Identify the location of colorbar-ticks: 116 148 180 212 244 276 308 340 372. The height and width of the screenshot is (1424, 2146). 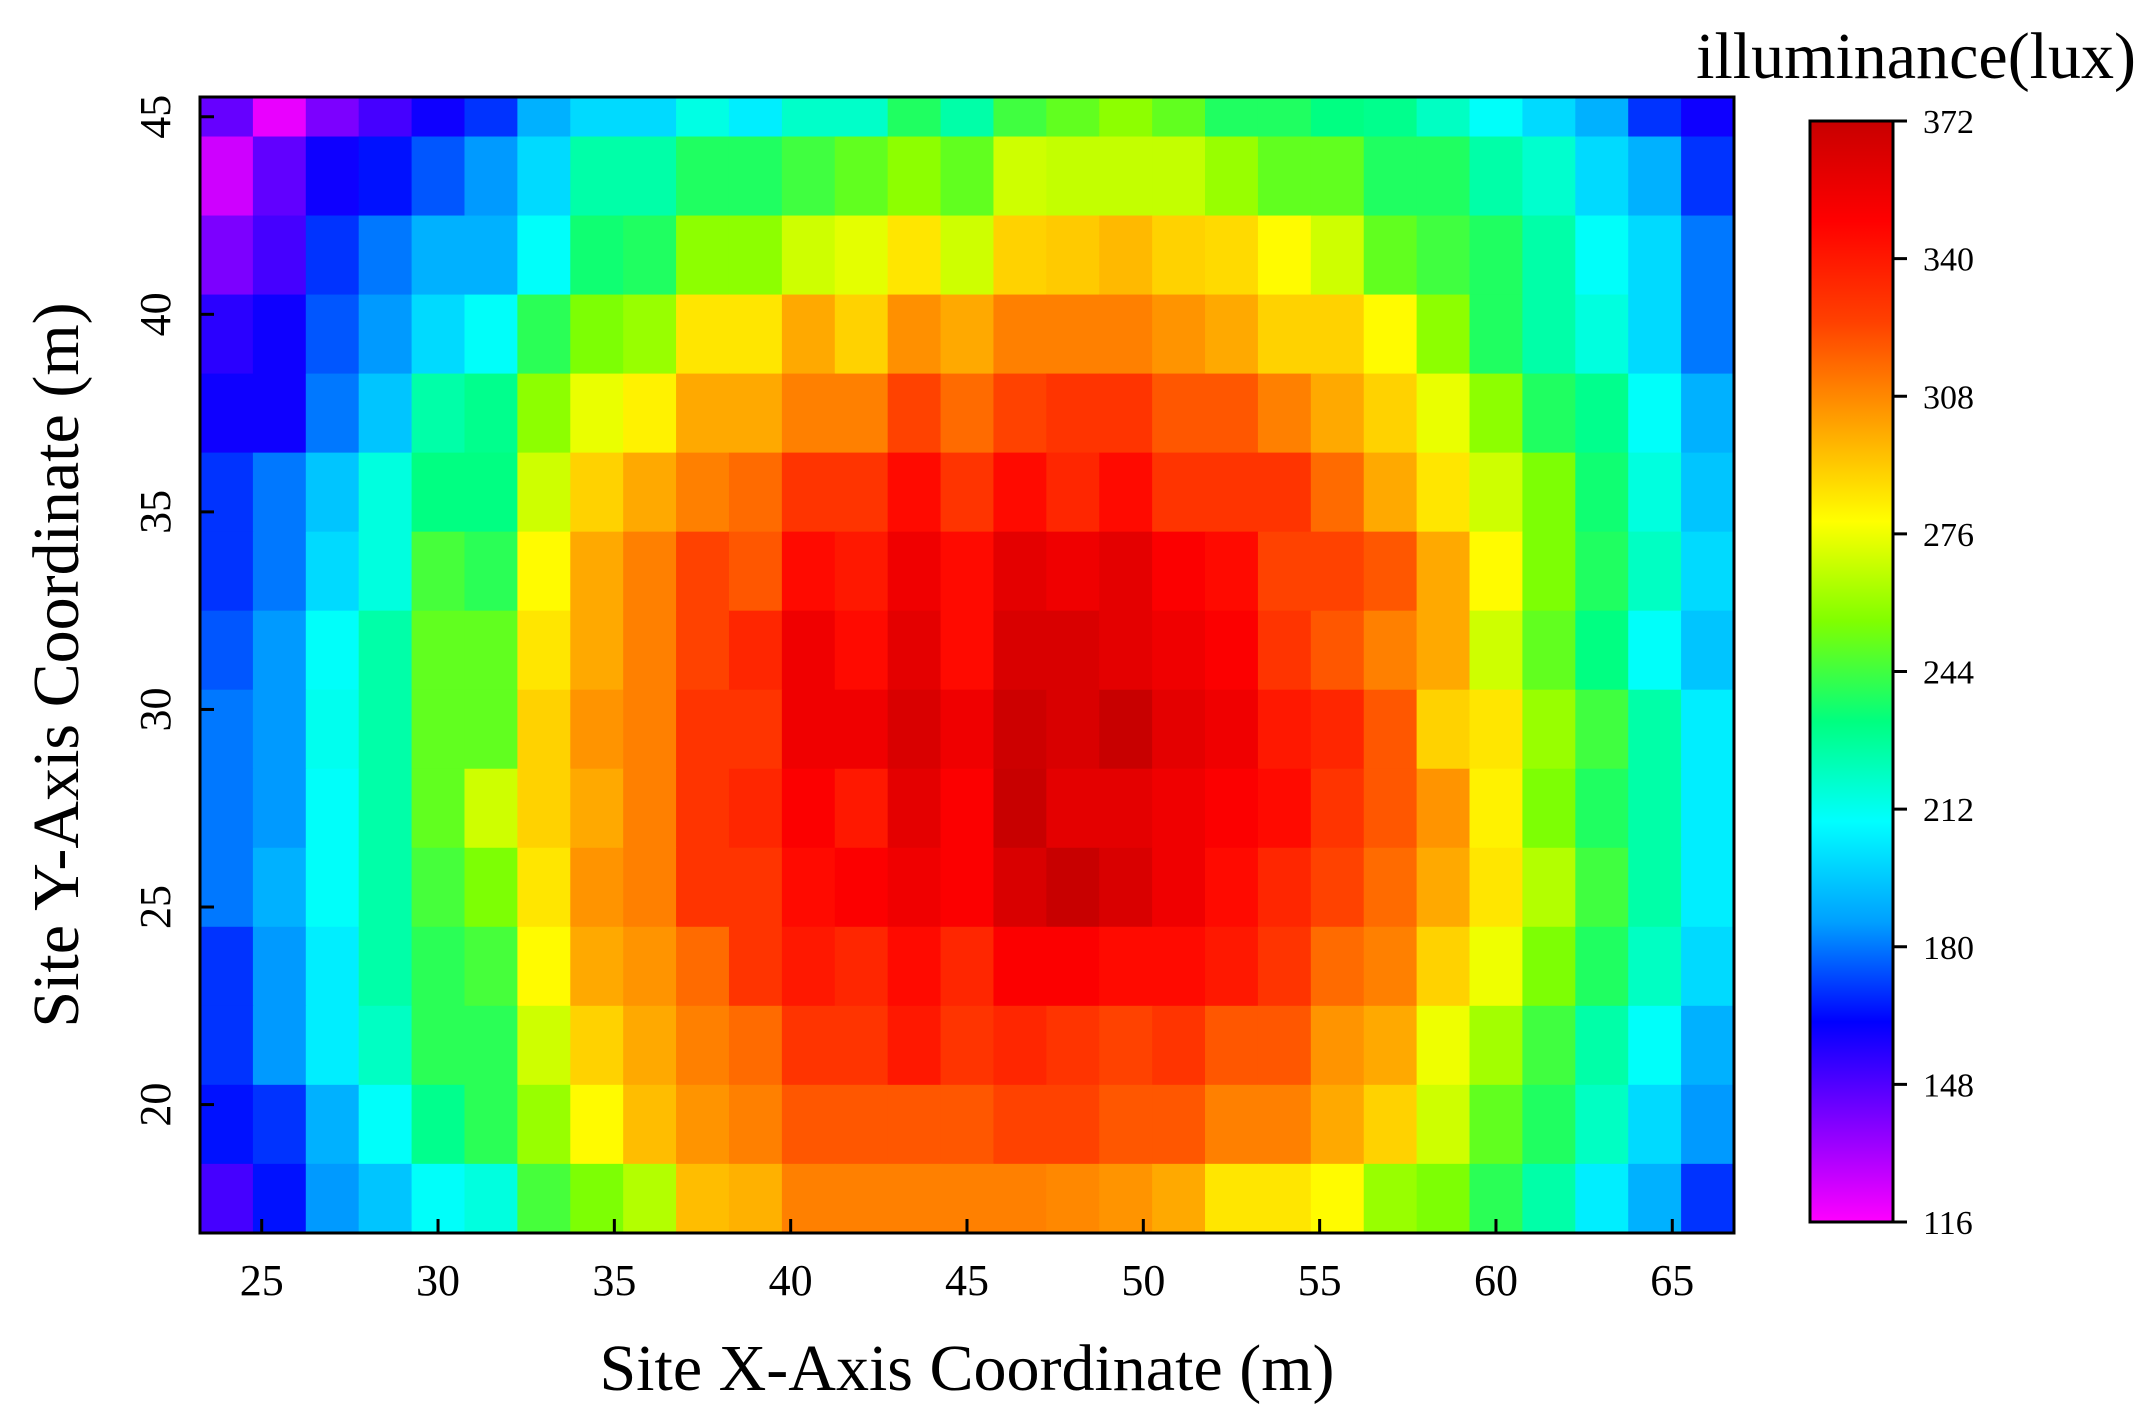
(1933, 673).